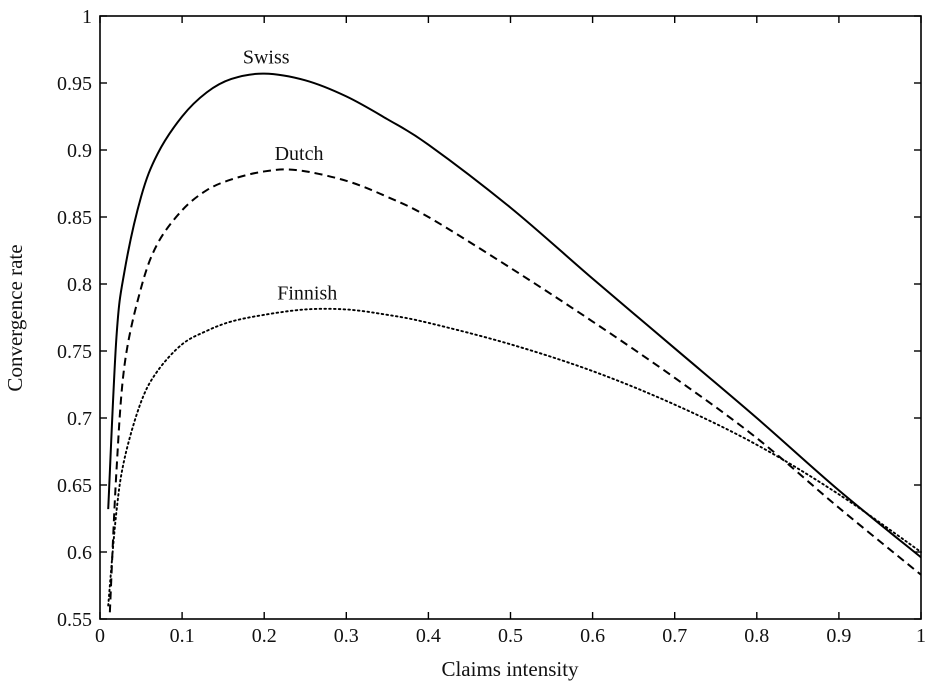 This screenshot has width=931, height=689. What do you see at coordinates (921, 636) in the screenshot?
I see `x-tick-label: 1` at bounding box center [921, 636].